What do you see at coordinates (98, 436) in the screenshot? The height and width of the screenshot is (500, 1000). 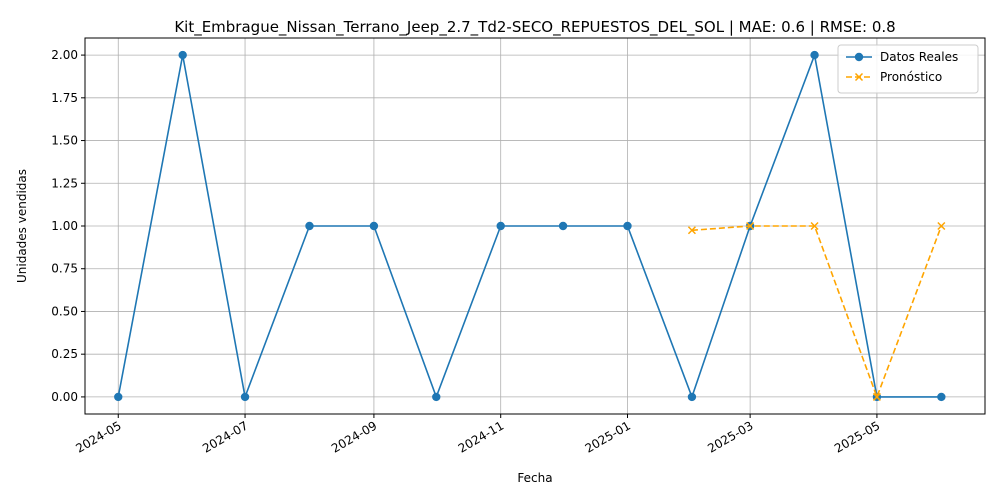 I see `x-tick-label: 2024-05` at bounding box center [98, 436].